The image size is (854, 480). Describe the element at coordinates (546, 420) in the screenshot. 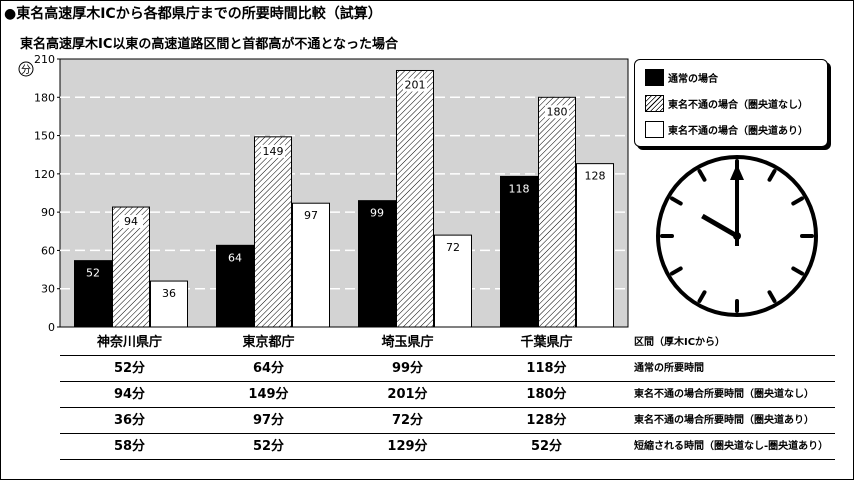

I see `table-cell: 128分` at that location.